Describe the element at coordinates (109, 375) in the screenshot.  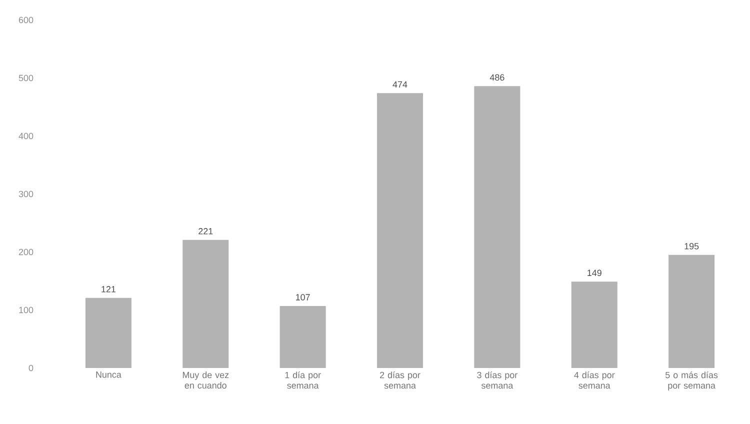
I see `x-tick-label: Nunca` at that location.